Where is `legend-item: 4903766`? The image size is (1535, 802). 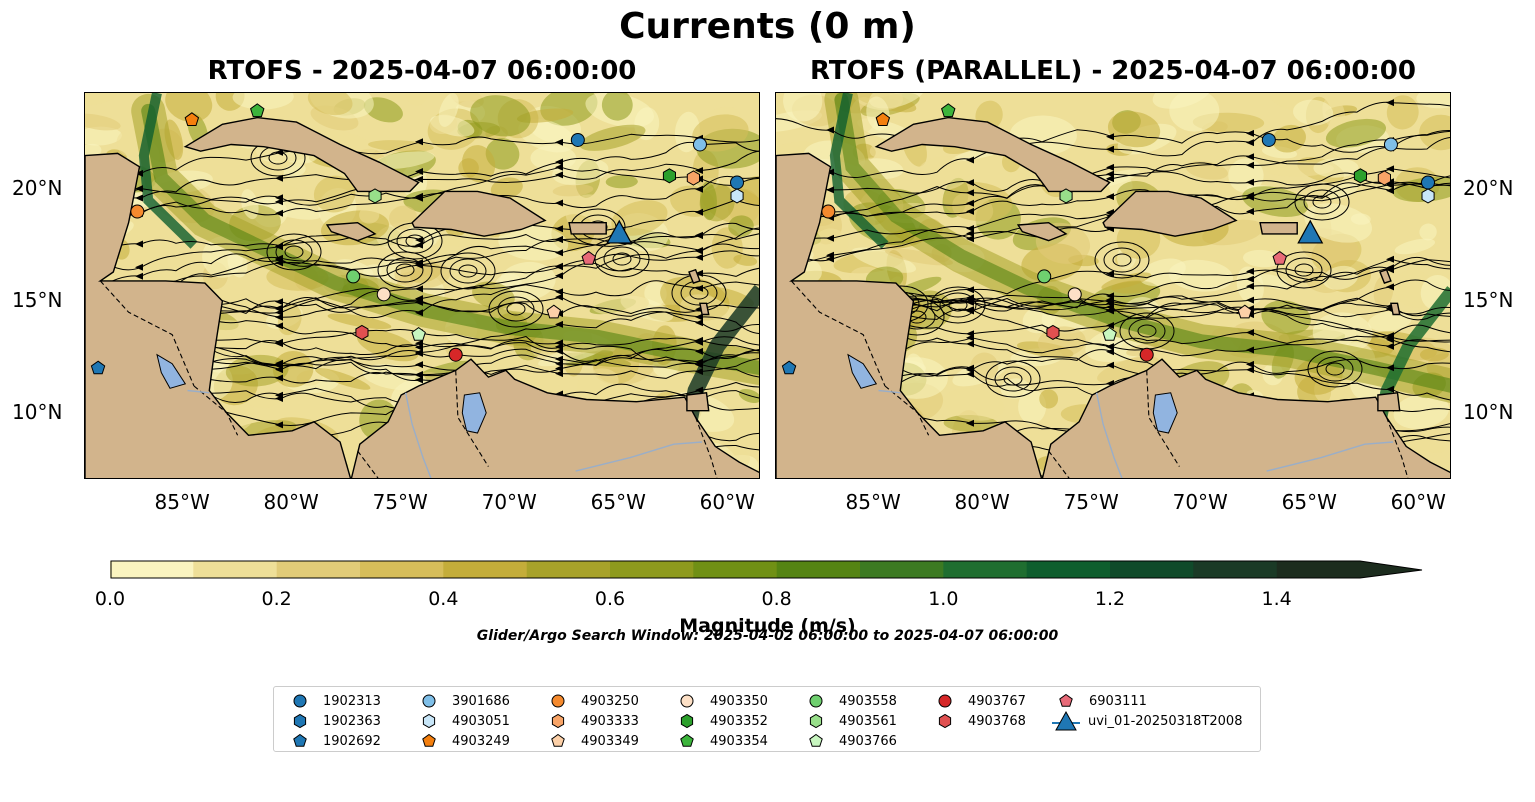
legend-item: 4903766 is located at coordinates (849, 741).